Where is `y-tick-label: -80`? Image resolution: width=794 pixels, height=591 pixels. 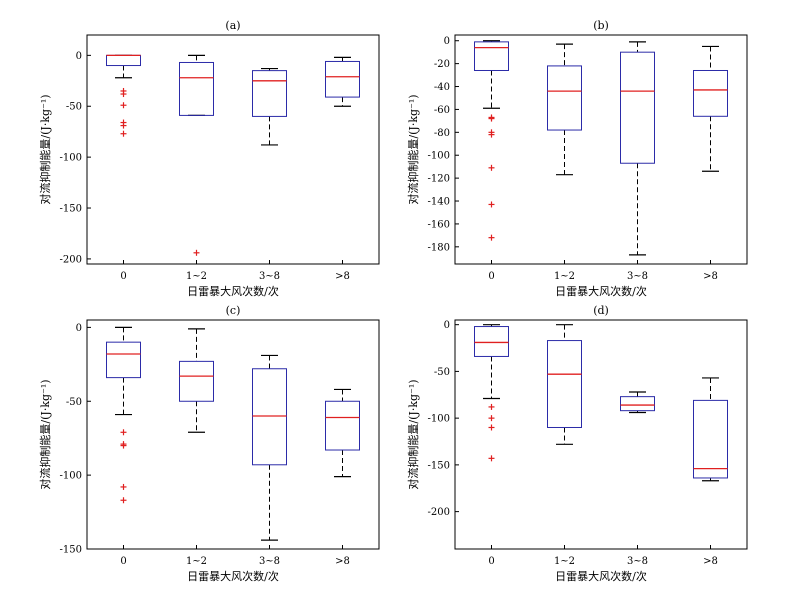
y-tick-label: -80 is located at coordinates (442, 133).